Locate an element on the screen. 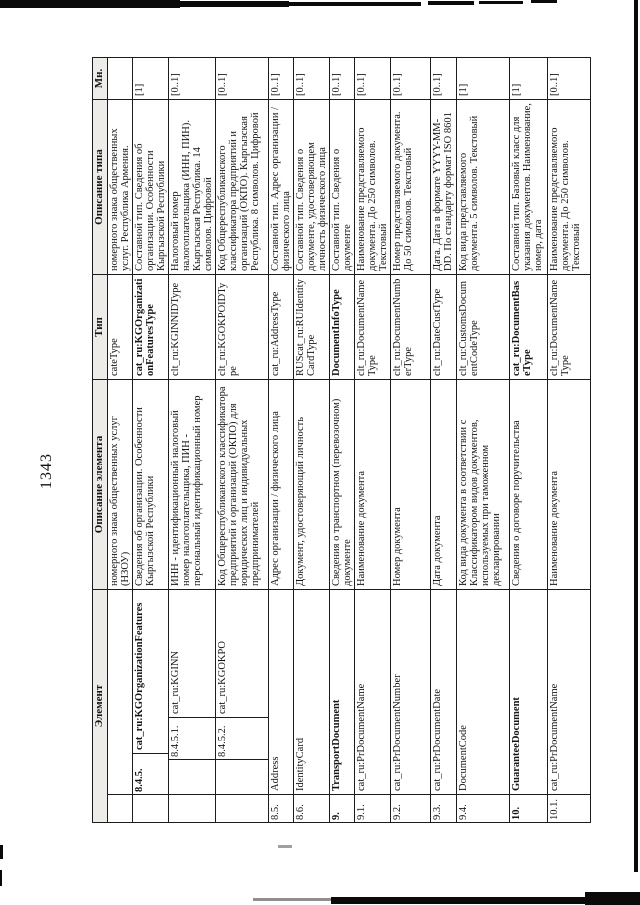  cell-num: 10.1. is located at coordinates (569, 808).